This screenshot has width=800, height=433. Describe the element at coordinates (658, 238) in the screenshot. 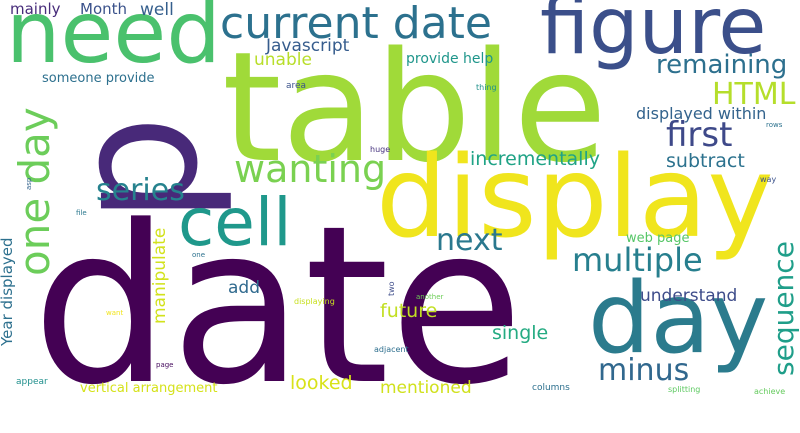

I see `word: web page` at that location.